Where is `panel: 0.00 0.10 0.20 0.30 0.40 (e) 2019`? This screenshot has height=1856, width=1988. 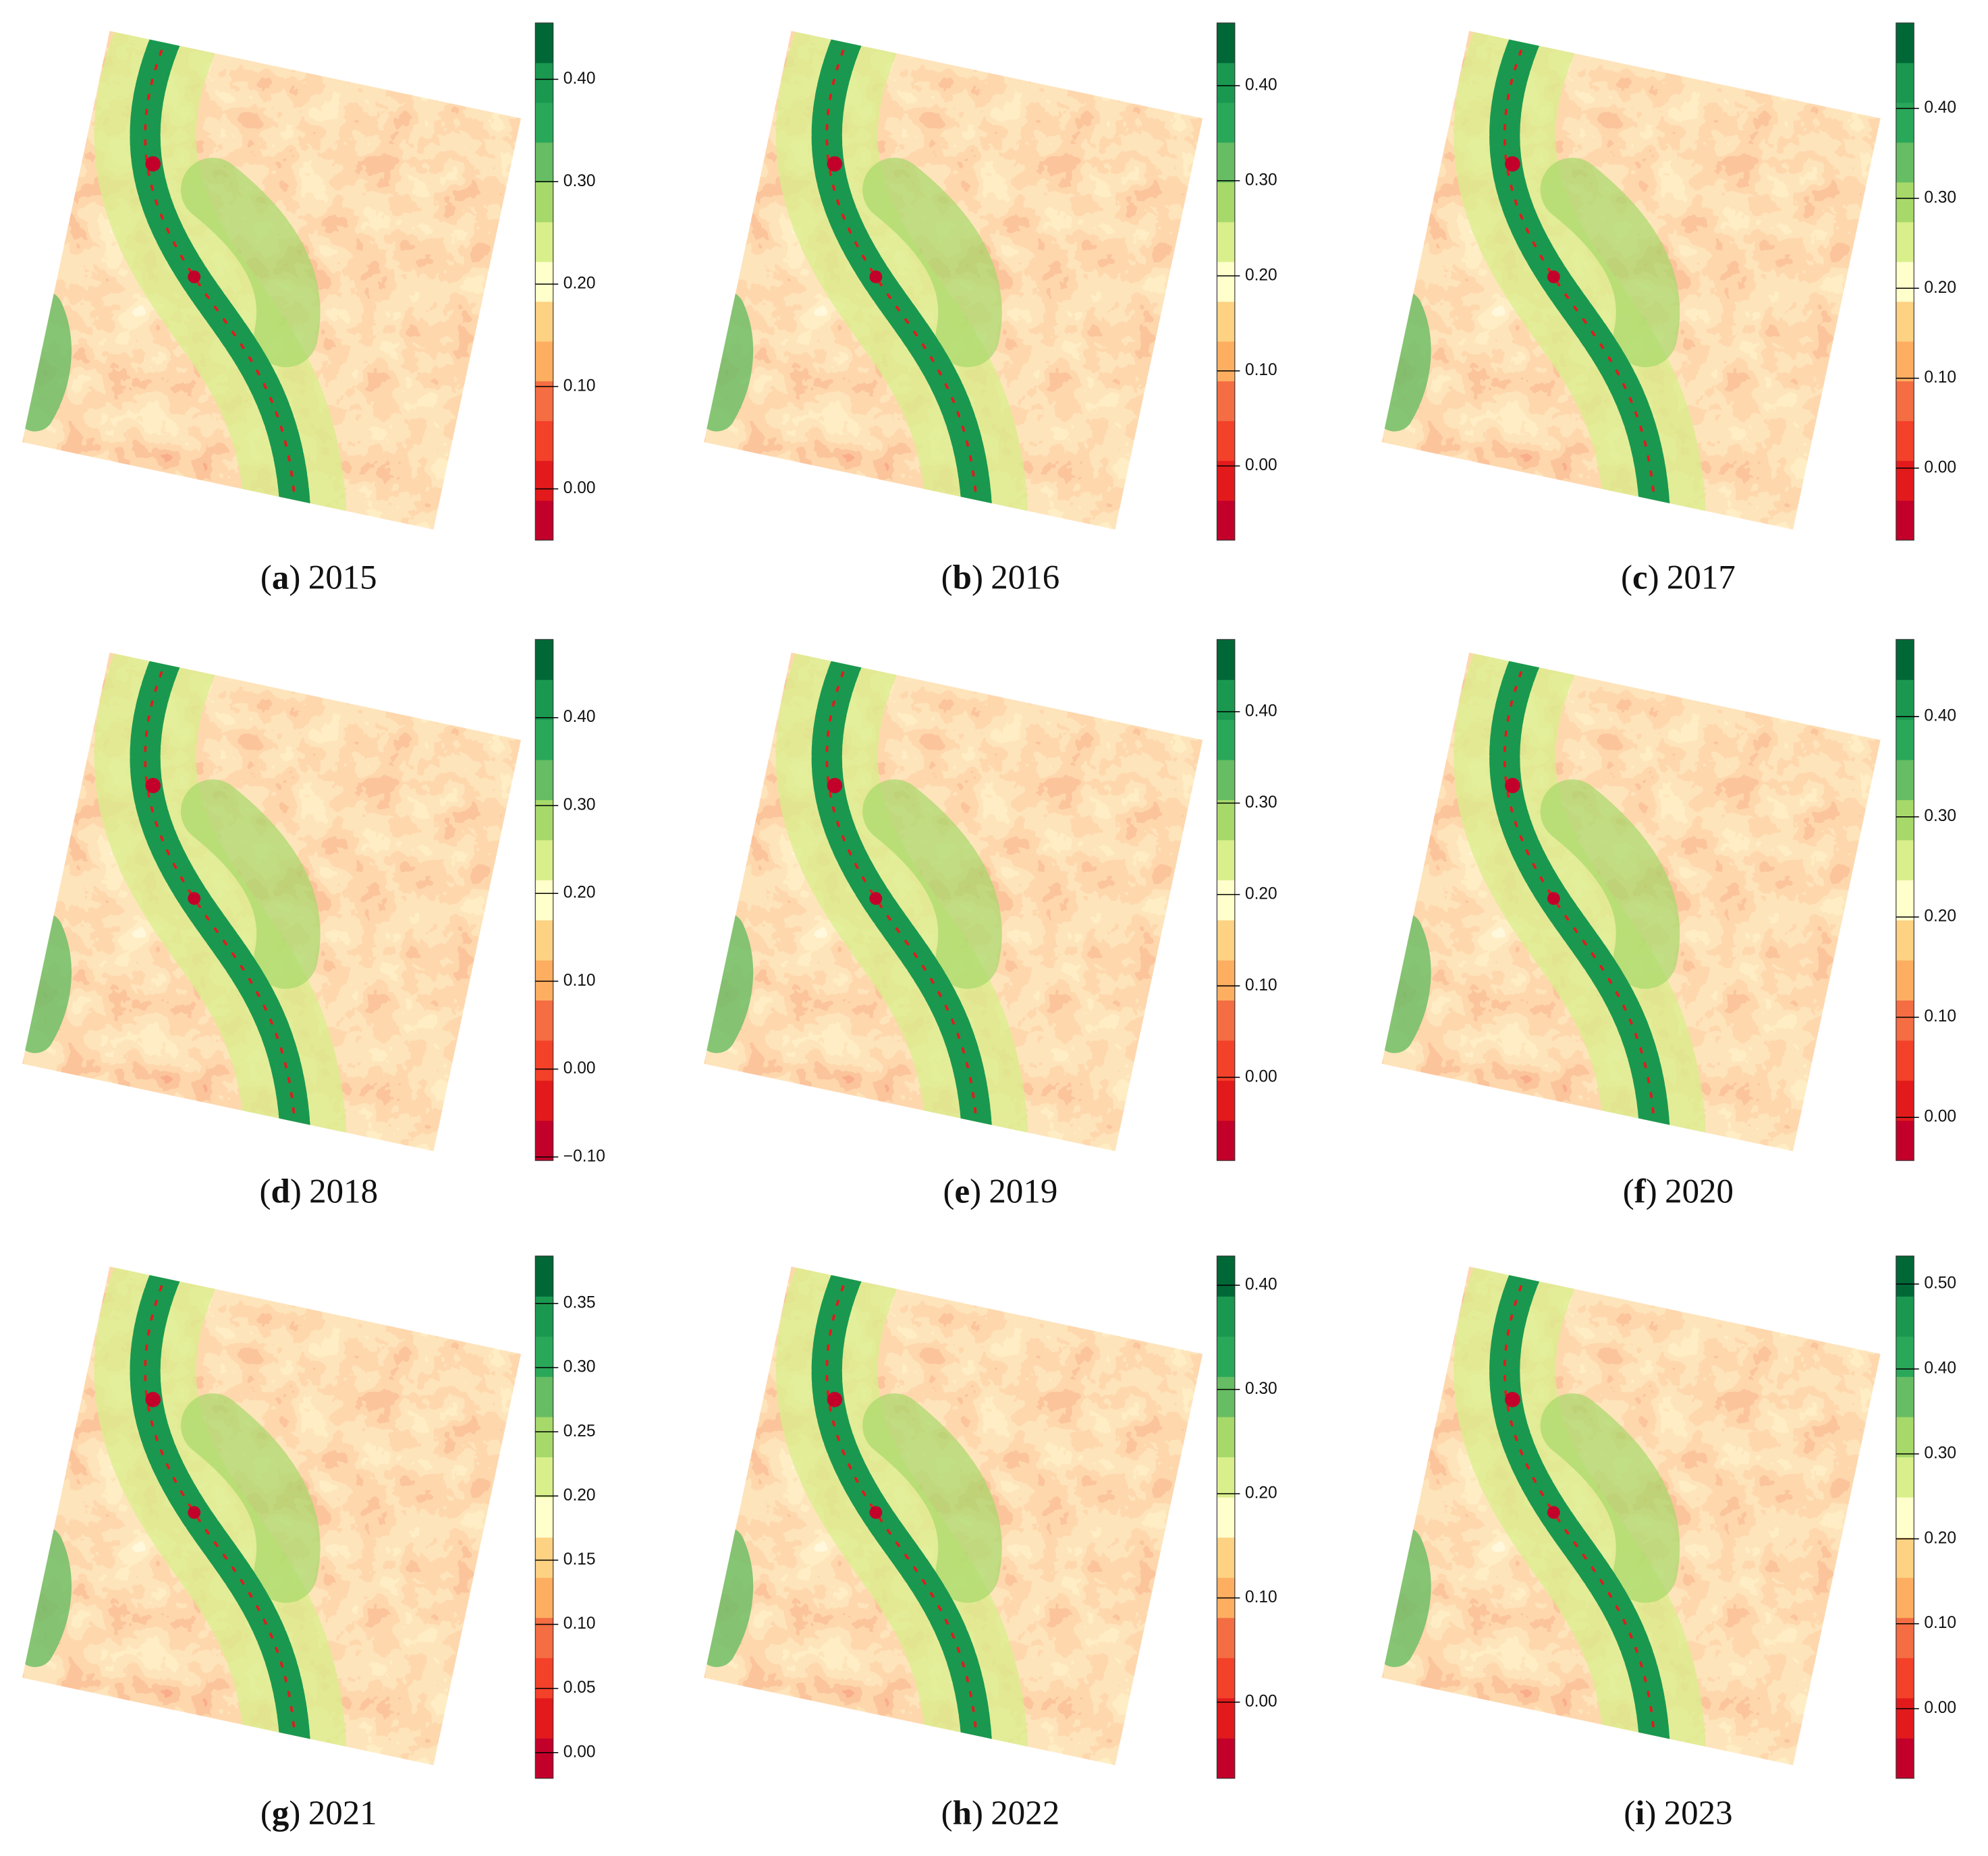 panel: 0.00 0.10 0.20 0.30 0.40 (e) 2019 is located at coordinates (986, 925).